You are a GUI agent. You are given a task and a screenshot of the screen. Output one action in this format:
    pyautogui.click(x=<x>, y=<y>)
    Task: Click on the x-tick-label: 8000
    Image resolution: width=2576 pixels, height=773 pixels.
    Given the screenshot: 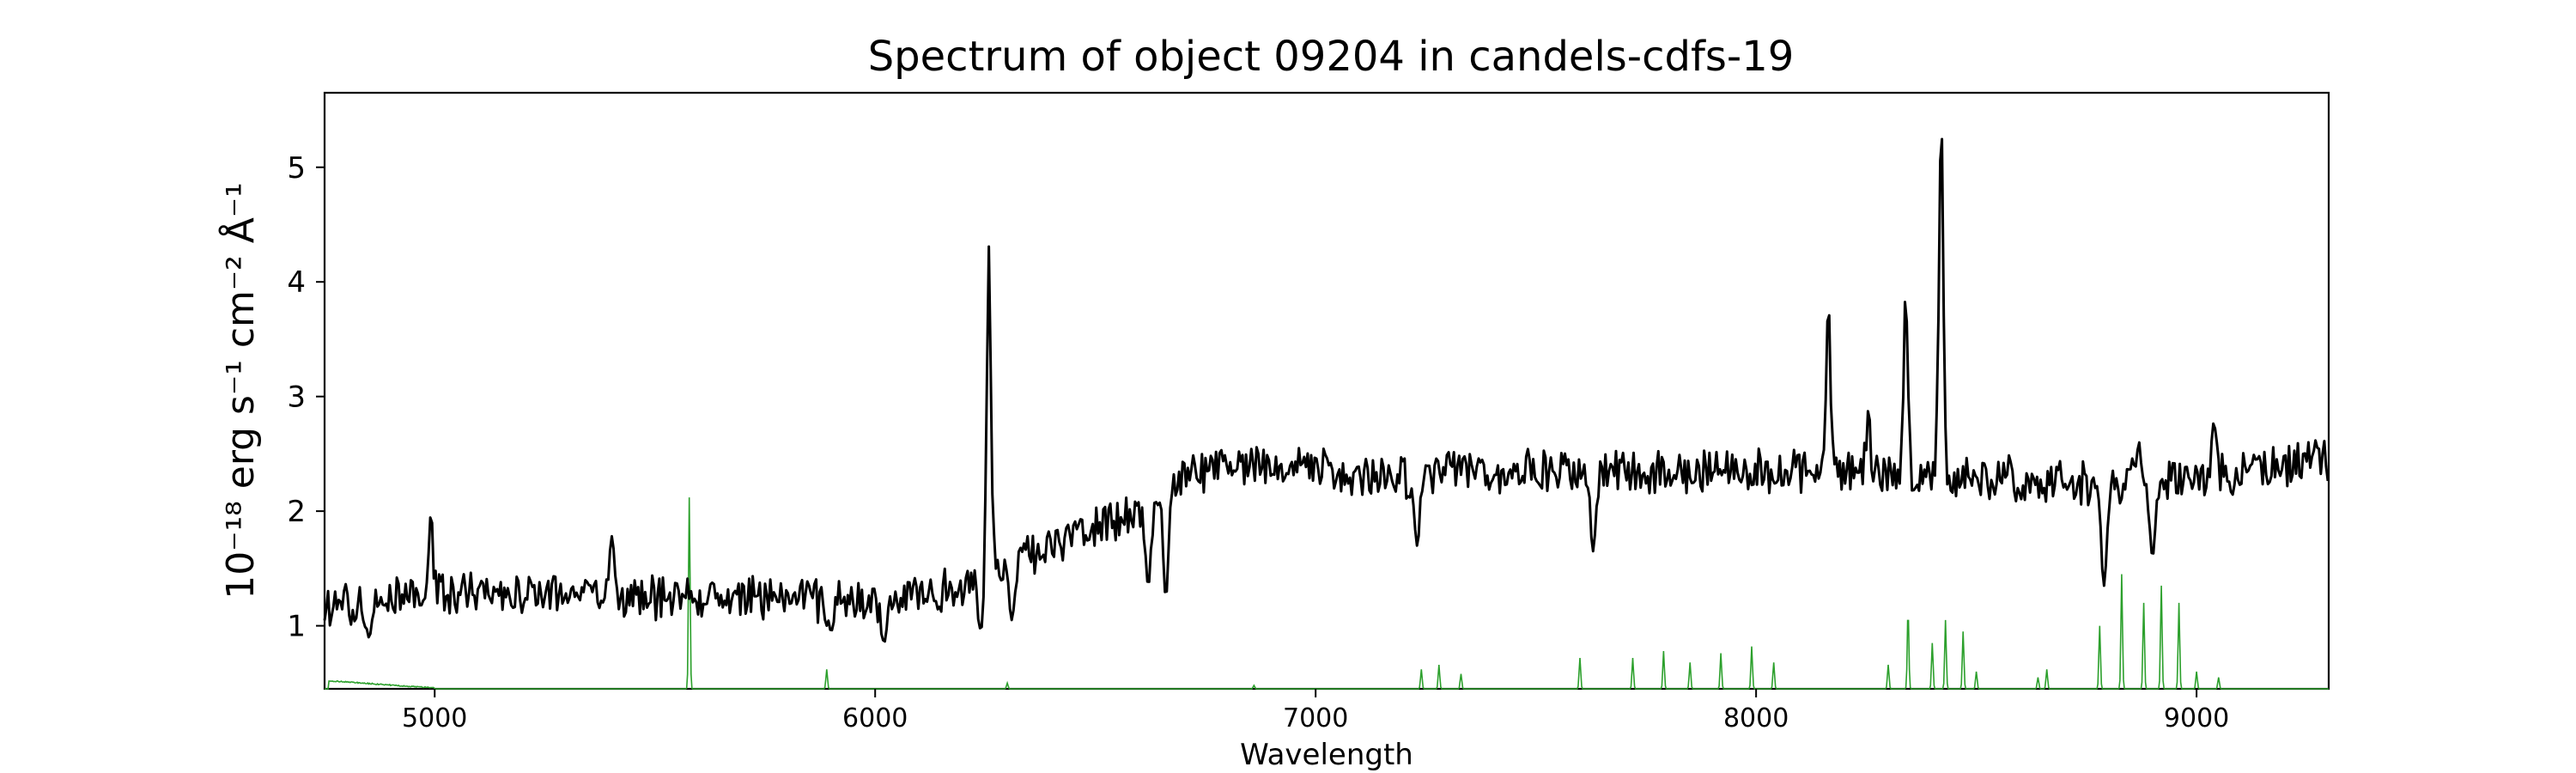 What is the action you would take?
    pyautogui.click(x=1756, y=718)
    